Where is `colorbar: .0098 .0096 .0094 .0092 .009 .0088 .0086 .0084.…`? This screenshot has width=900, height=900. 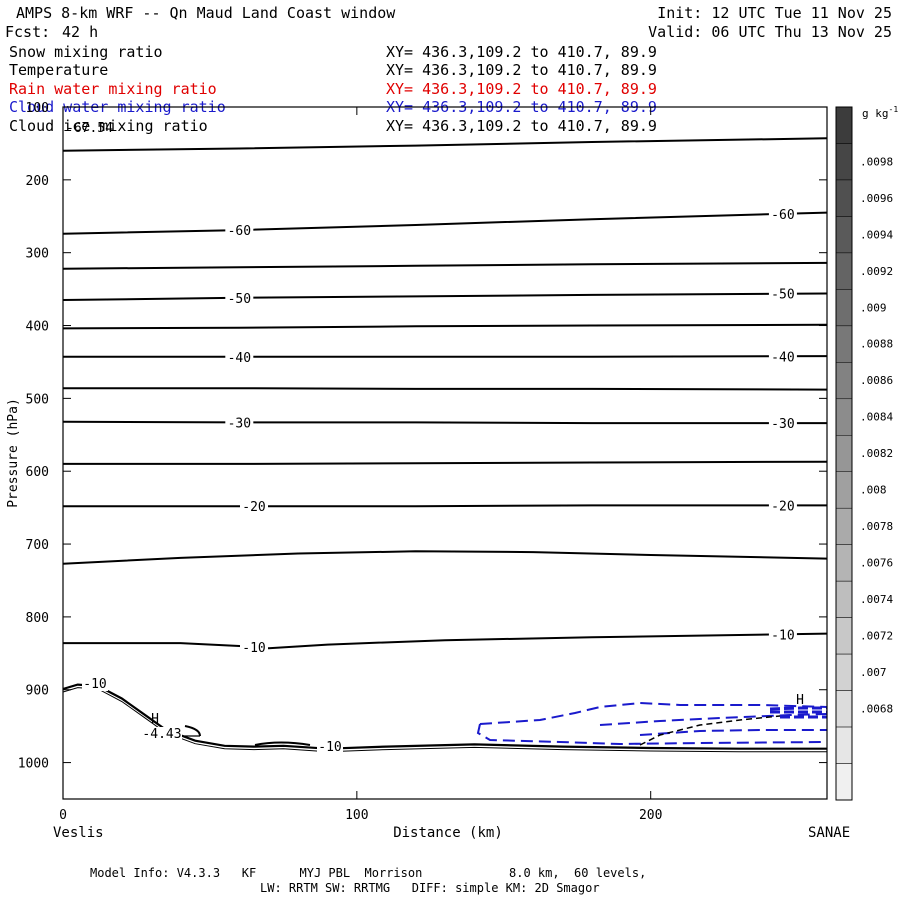 colorbar: .0098 .0096 .0094 .0092 .009 .0088 .0086 .0084.… is located at coordinates (864, 453).